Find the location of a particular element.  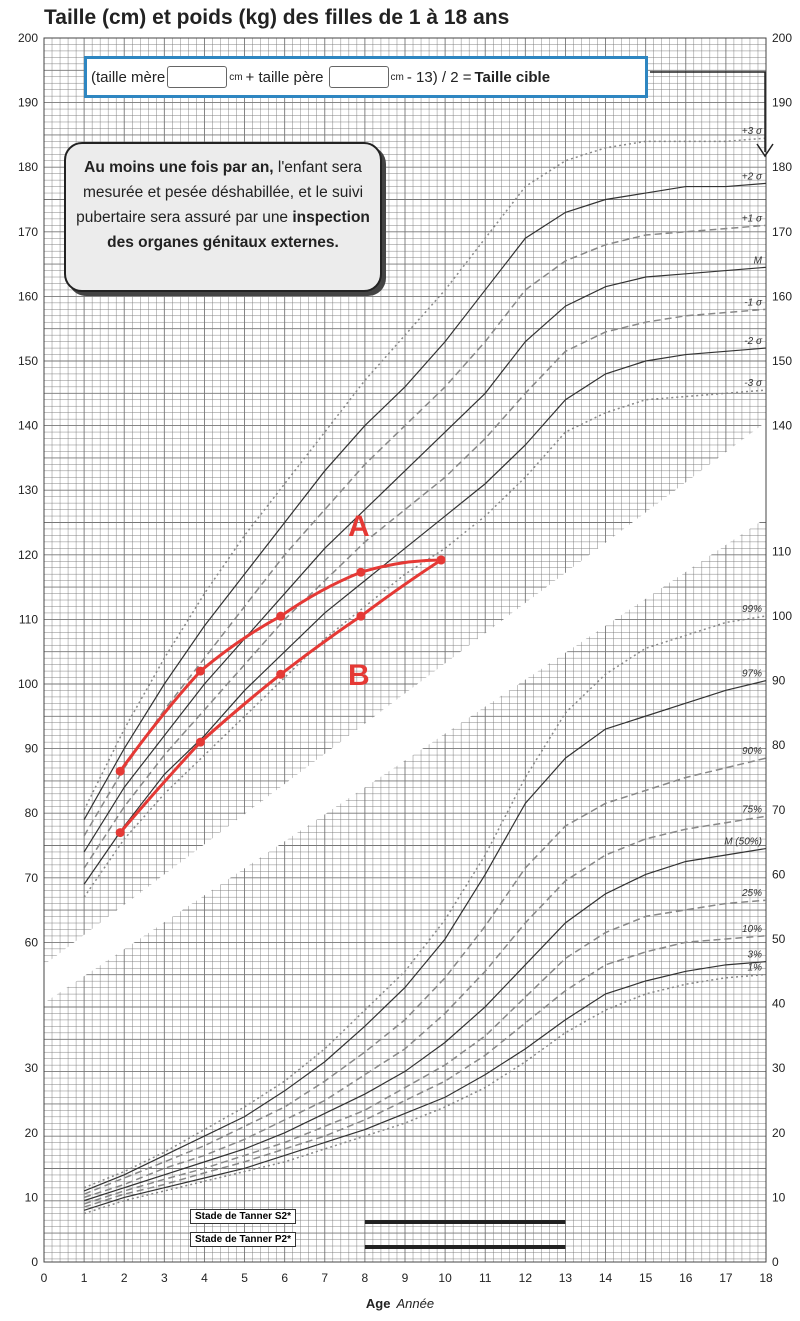

formula-text-2: + taille père is located at coordinates (284, 77).